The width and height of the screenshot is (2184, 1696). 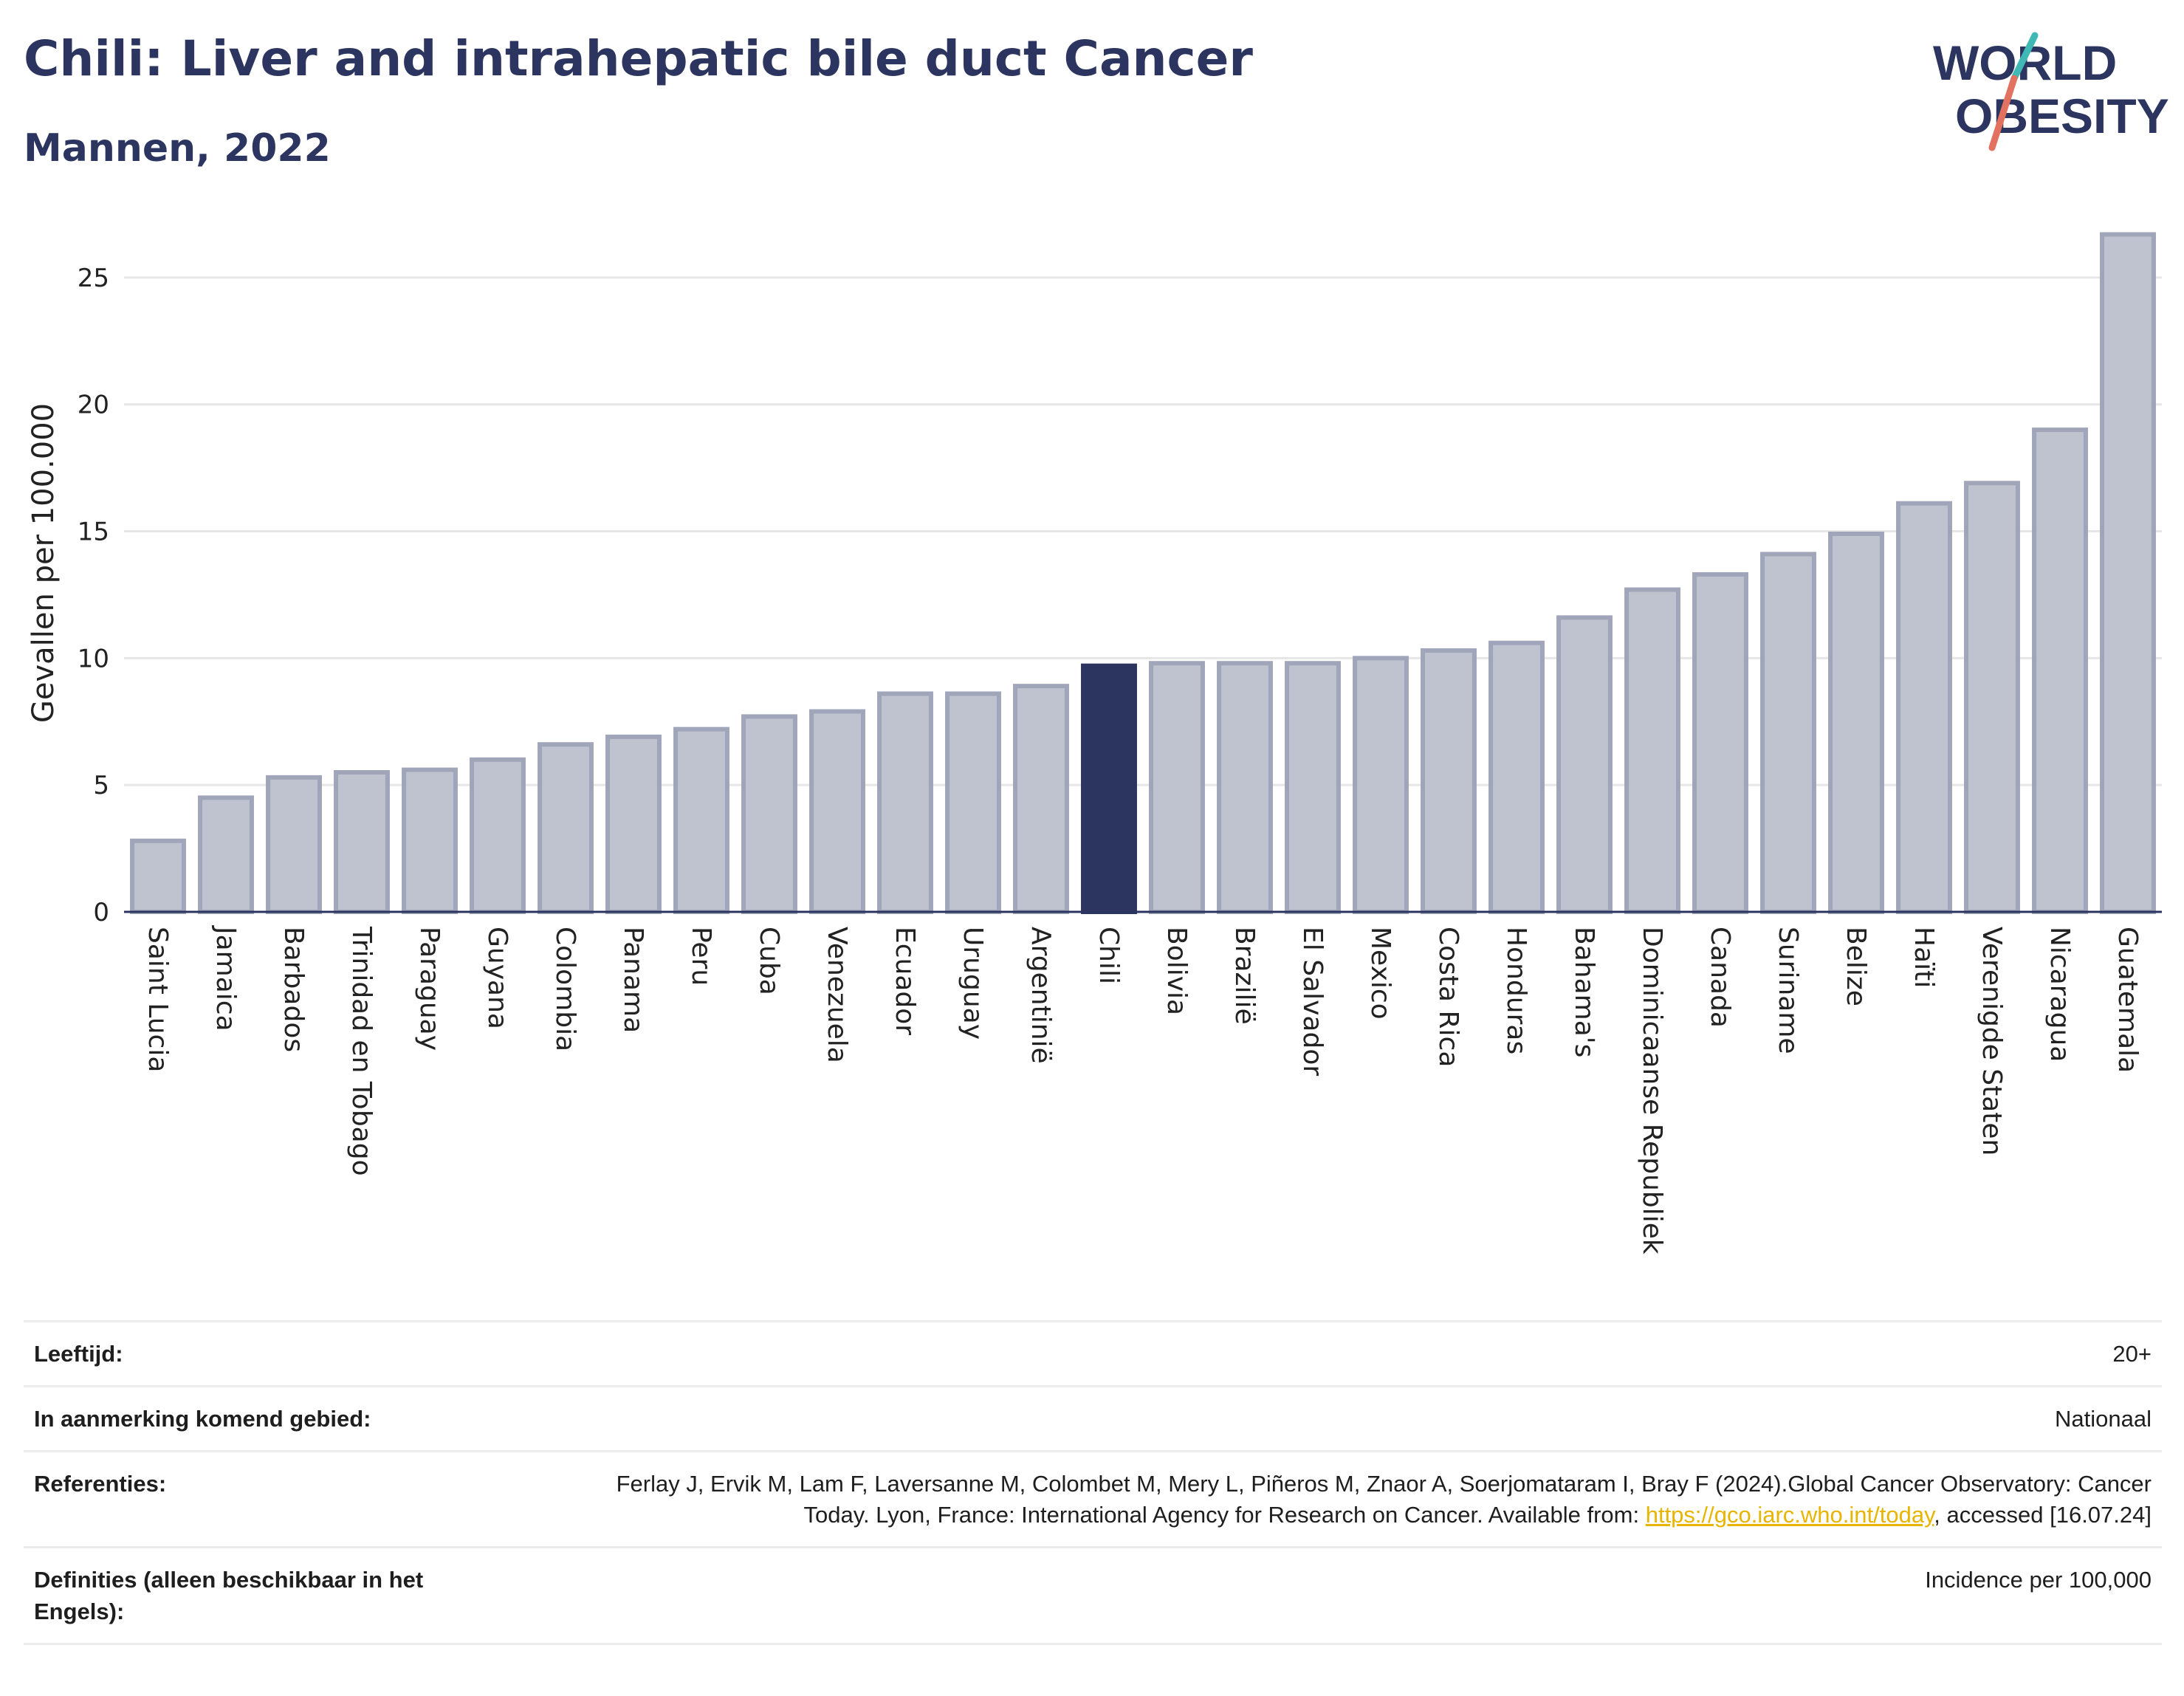 I want to click on x-tick-label: Venezuela, so click(x=837, y=995).